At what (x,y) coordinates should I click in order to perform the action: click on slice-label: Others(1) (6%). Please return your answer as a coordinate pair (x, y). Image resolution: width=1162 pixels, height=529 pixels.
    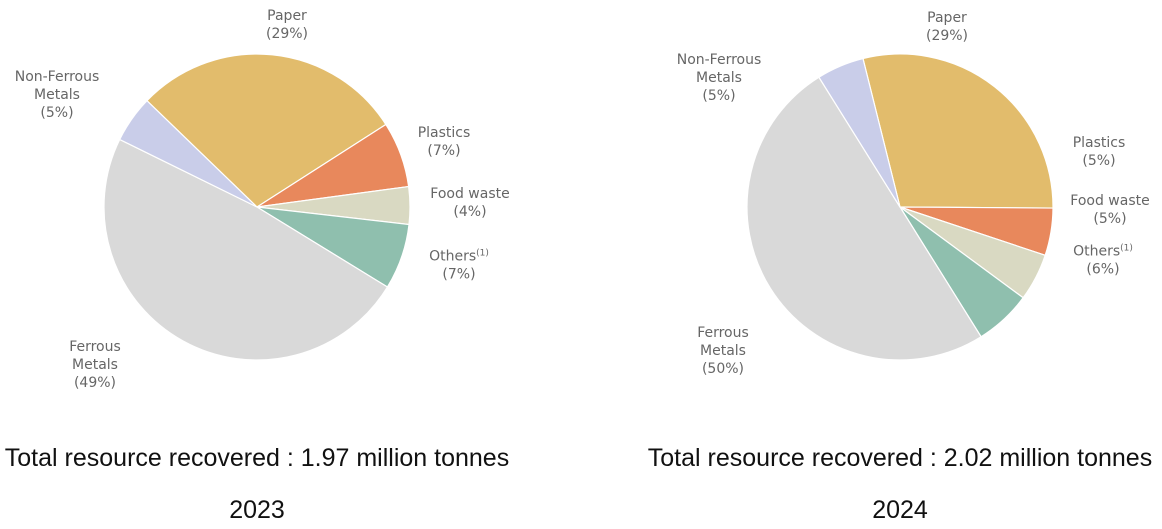
    Looking at the image, I should click on (1103, 259).